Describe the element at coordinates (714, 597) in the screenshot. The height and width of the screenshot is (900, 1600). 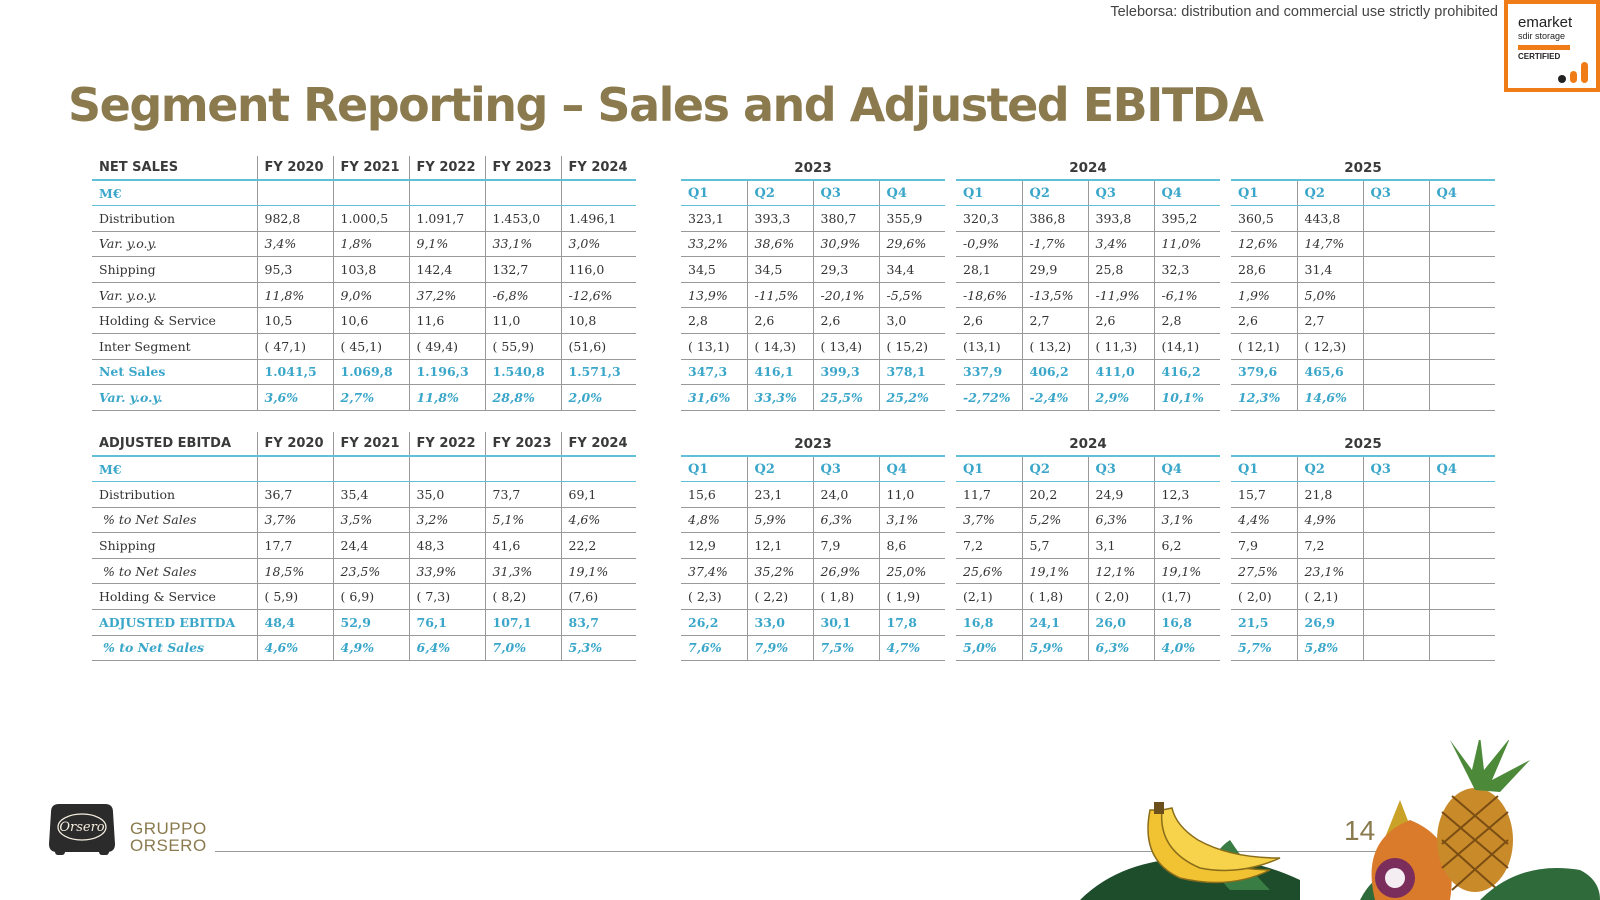
I see `quarter-value: ( 2,3)` at that location.